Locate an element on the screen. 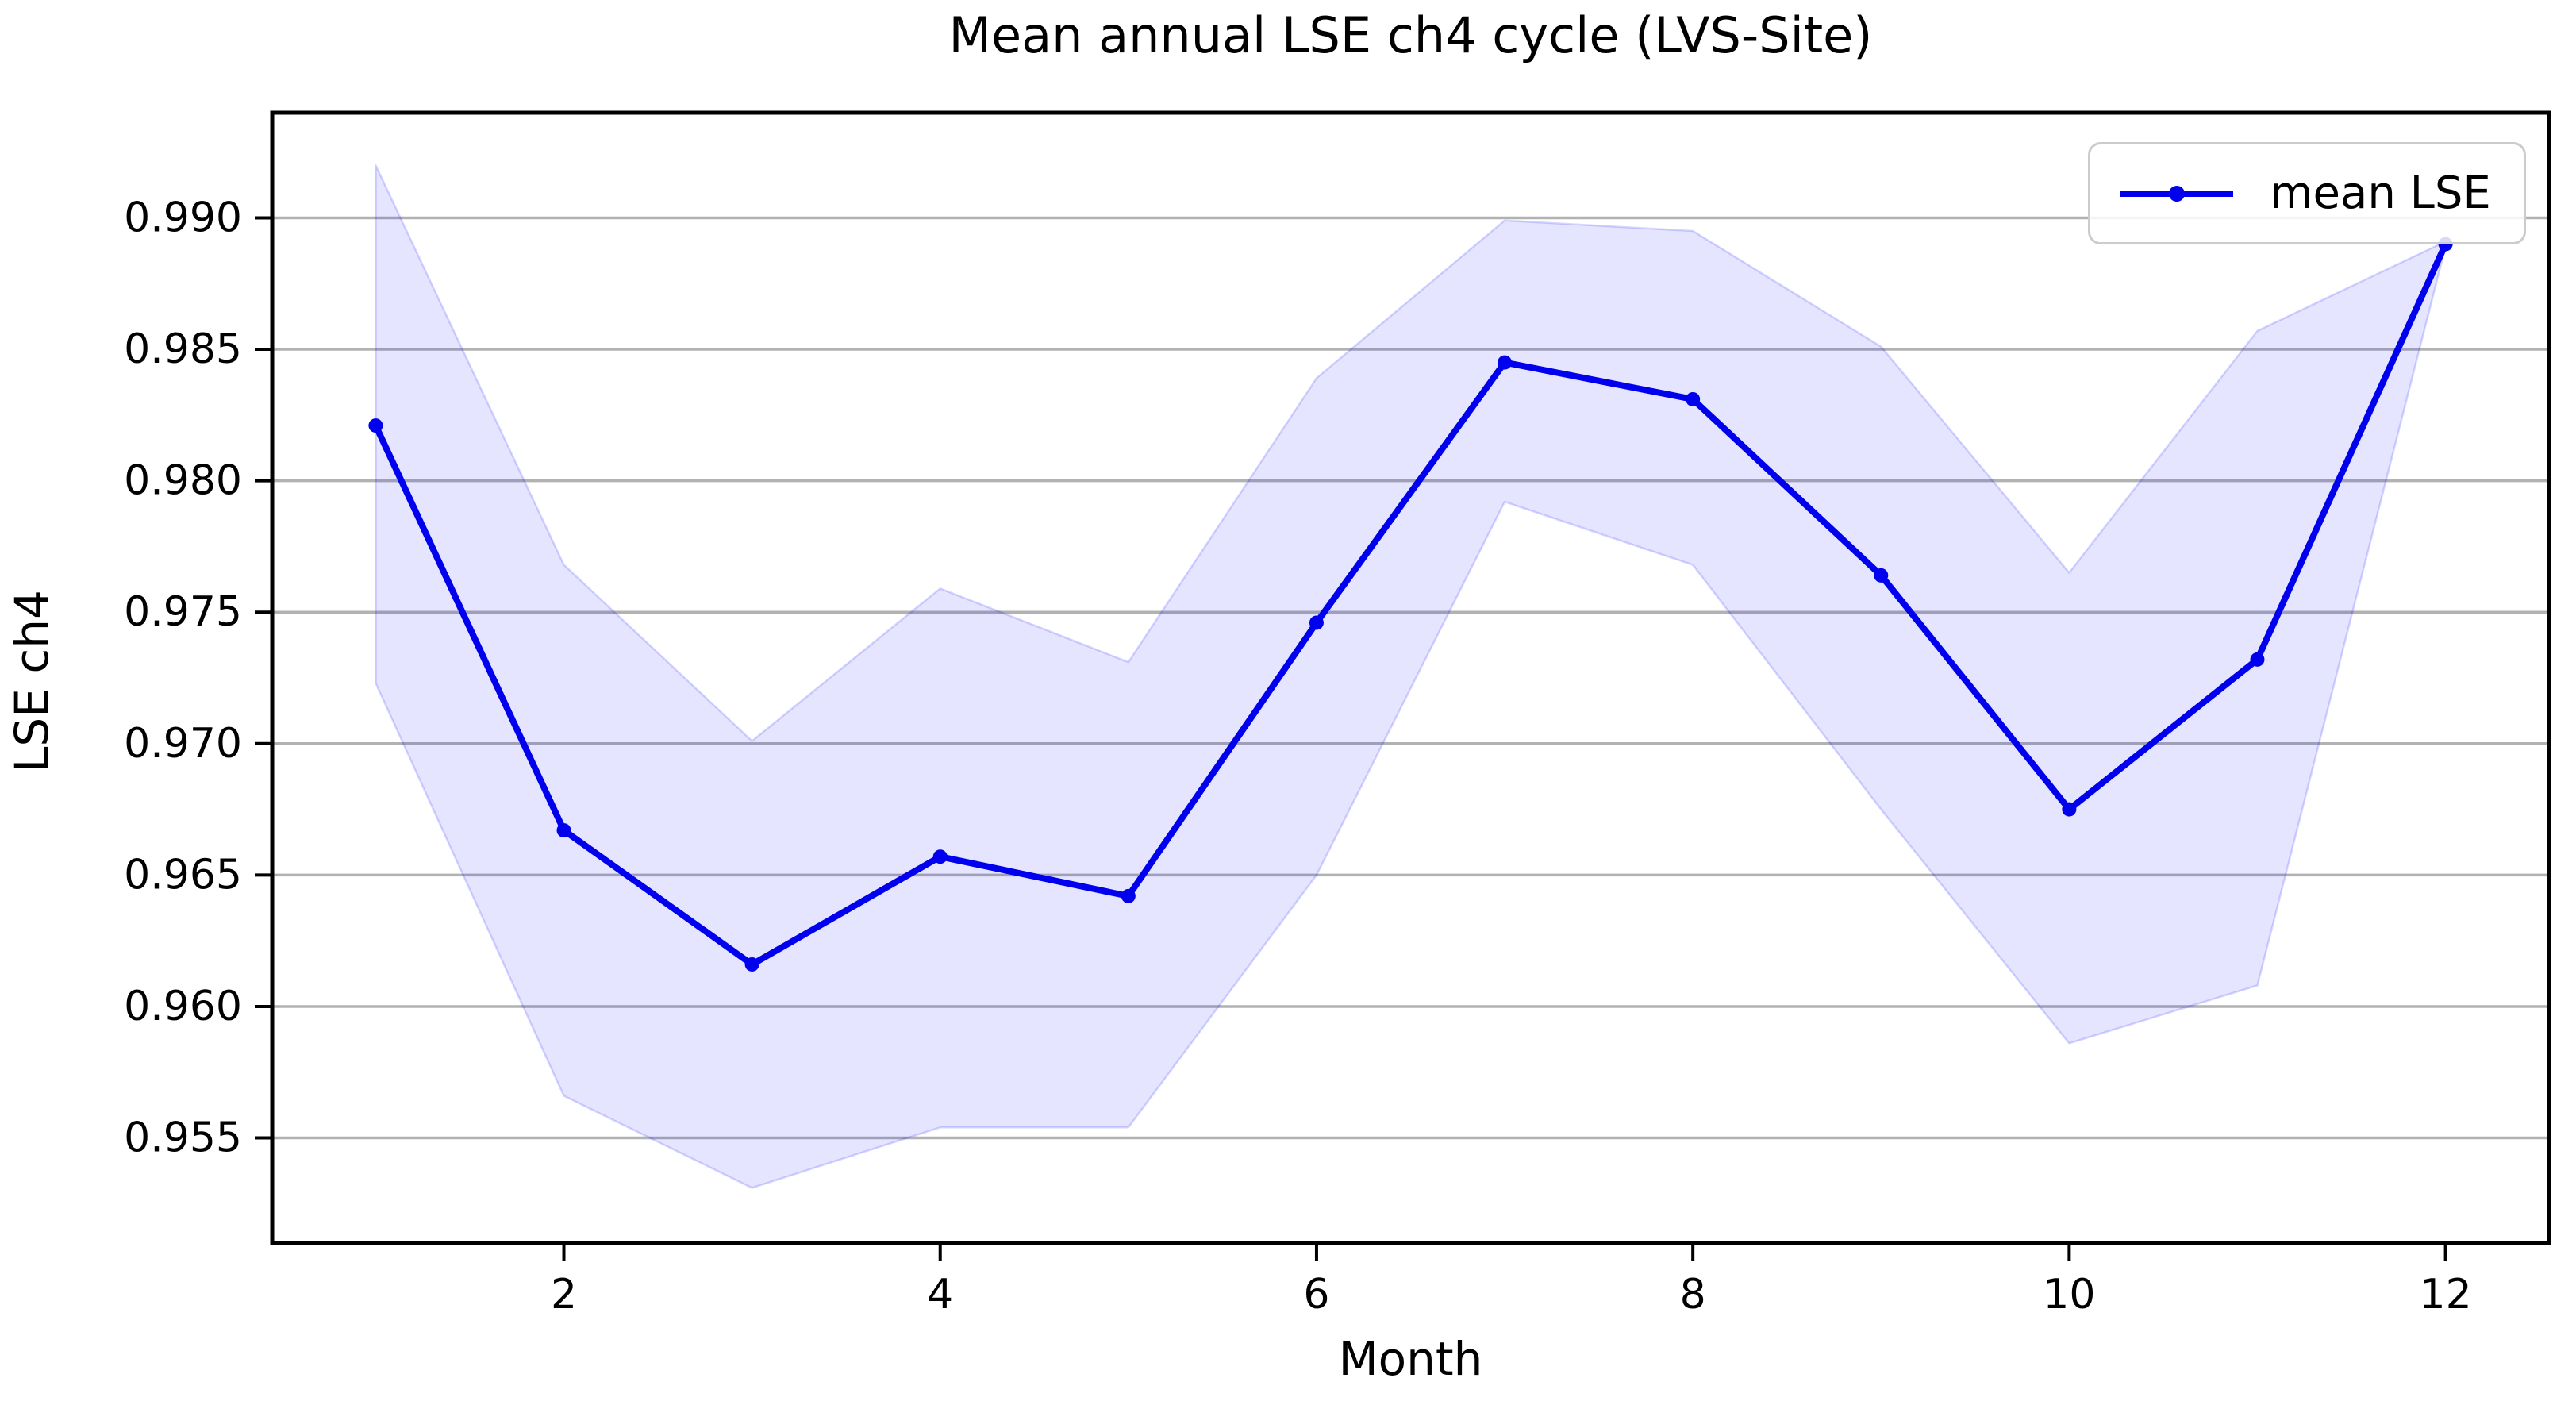 The width and height of the screenshot is (2576, 1405). y-tick-label: 0.990 is located at coordinates (183, 217).